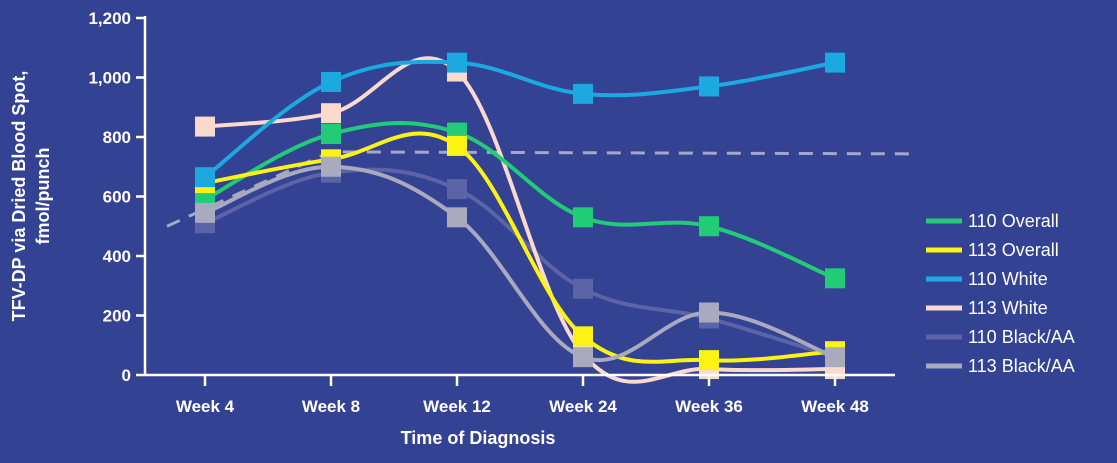 This screenshot has width=1117, height=463. What do you see at coordinates (583, 406) in the screenshot?
I see `x-tick-label: Week 24` at bounding box center [583, 406].